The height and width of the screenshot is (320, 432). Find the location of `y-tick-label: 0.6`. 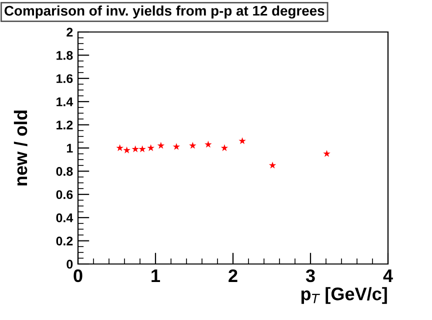

y-tick-label: 0.6 is located at coordinates (64, 195).